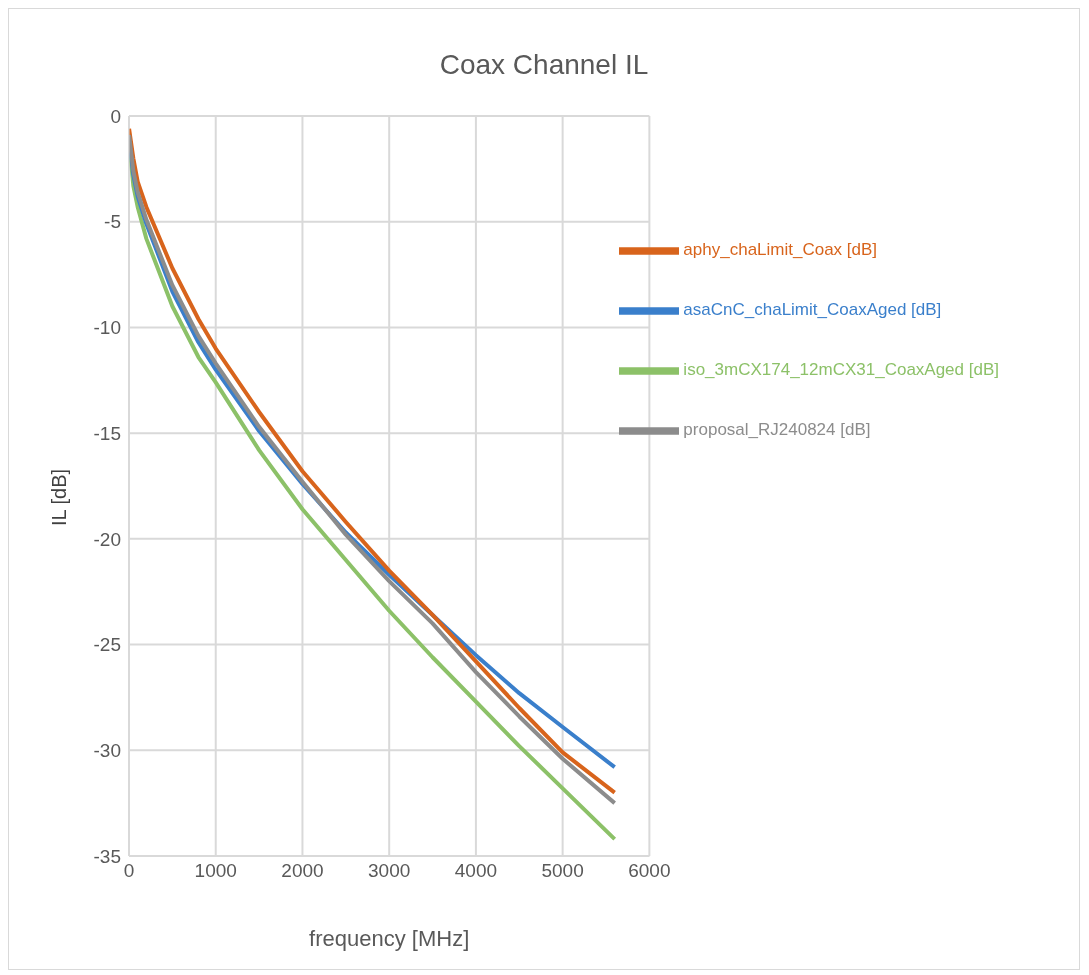  I want to click on x-tick-label: 3000, so click(389, 871).